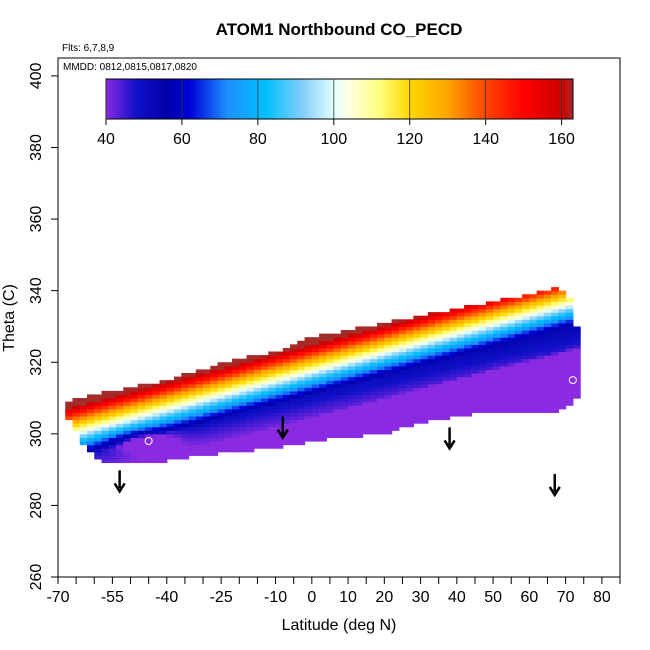  I want to click on colorbar-tick-label: 80, so click(258, 139).